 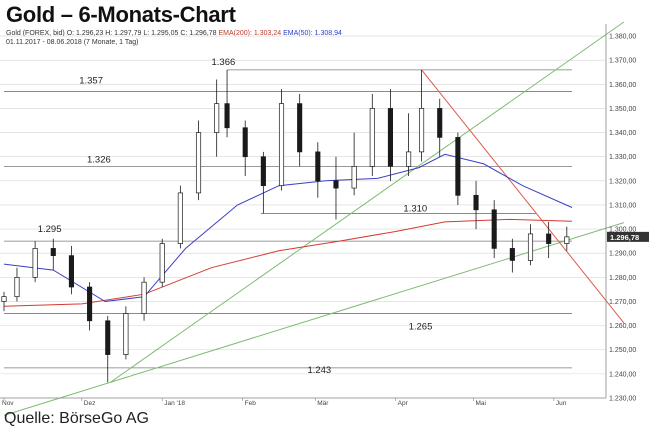 I want to click on x-tick-label: Jun, so click(x=561, y=403).